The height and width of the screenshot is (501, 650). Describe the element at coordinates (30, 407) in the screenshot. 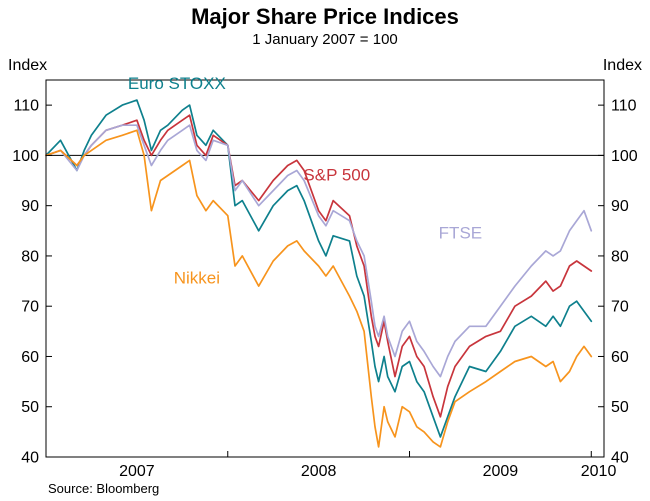

I see `ytick-label-left-50: 50` at that location.